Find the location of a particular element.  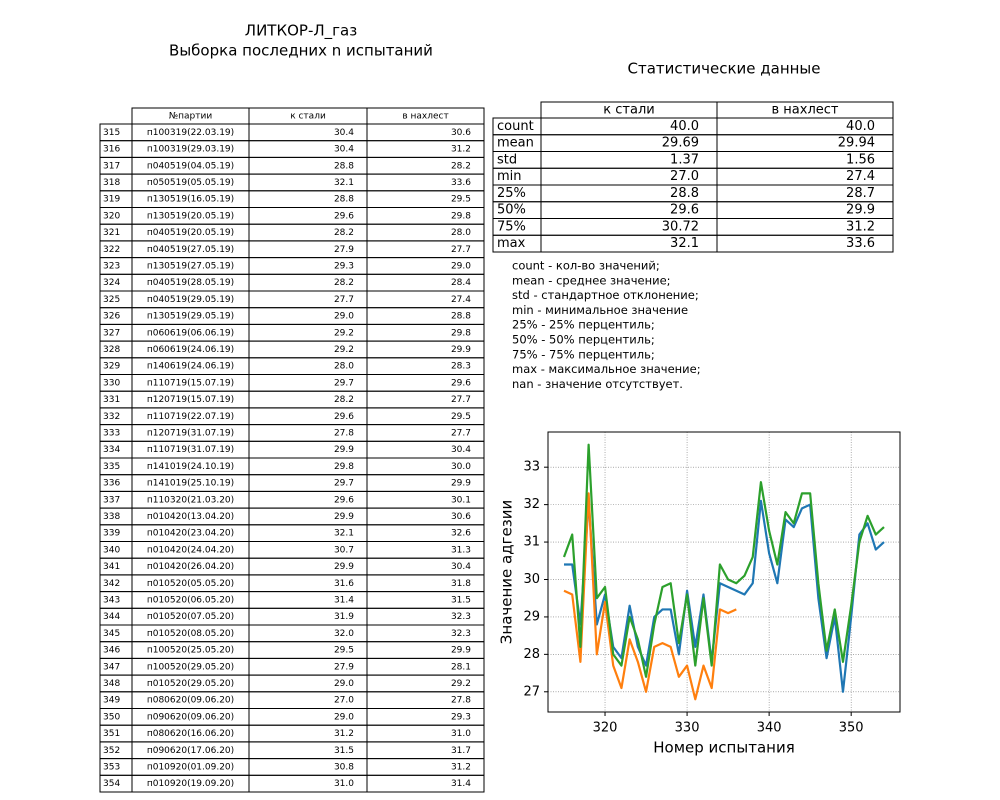

table-text: 352 is located at coordinates (111, 751).